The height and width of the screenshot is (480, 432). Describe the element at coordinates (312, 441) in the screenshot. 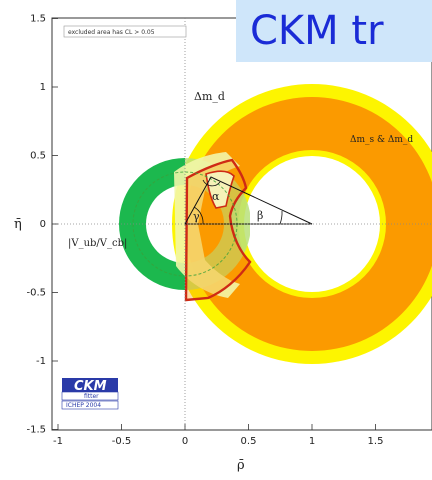

I see `x-tick-label: 1` at that location.